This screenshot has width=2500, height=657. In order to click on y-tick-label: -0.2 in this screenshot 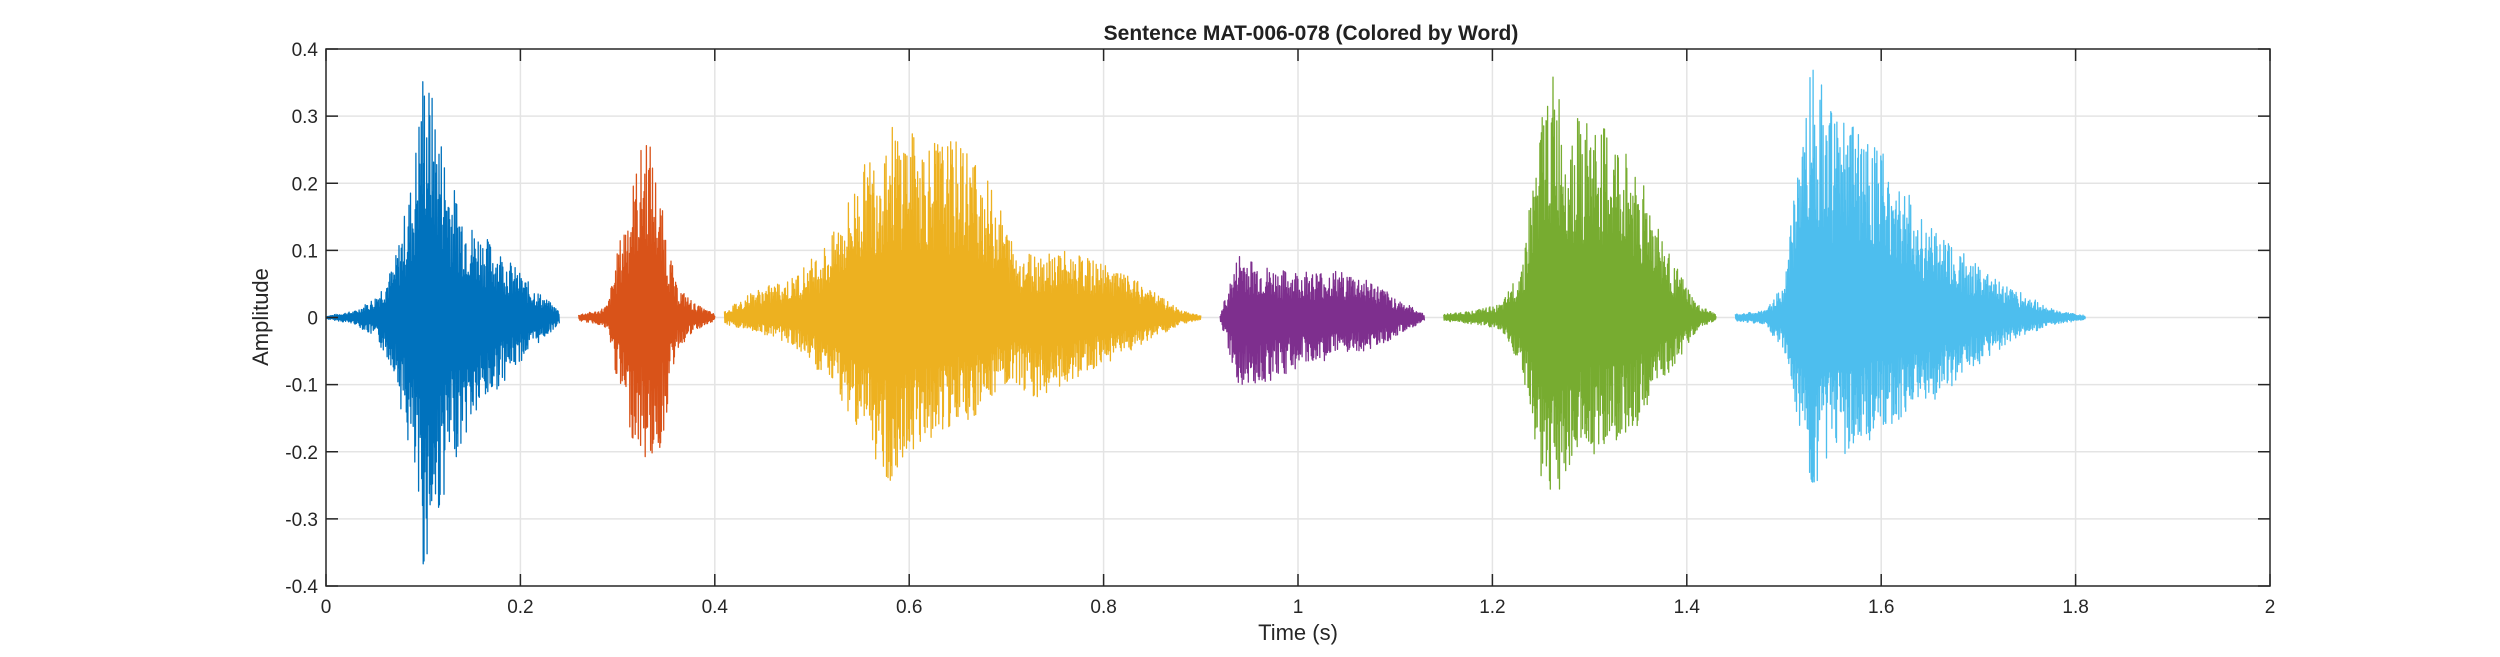, I will do `click(301, 453)`.